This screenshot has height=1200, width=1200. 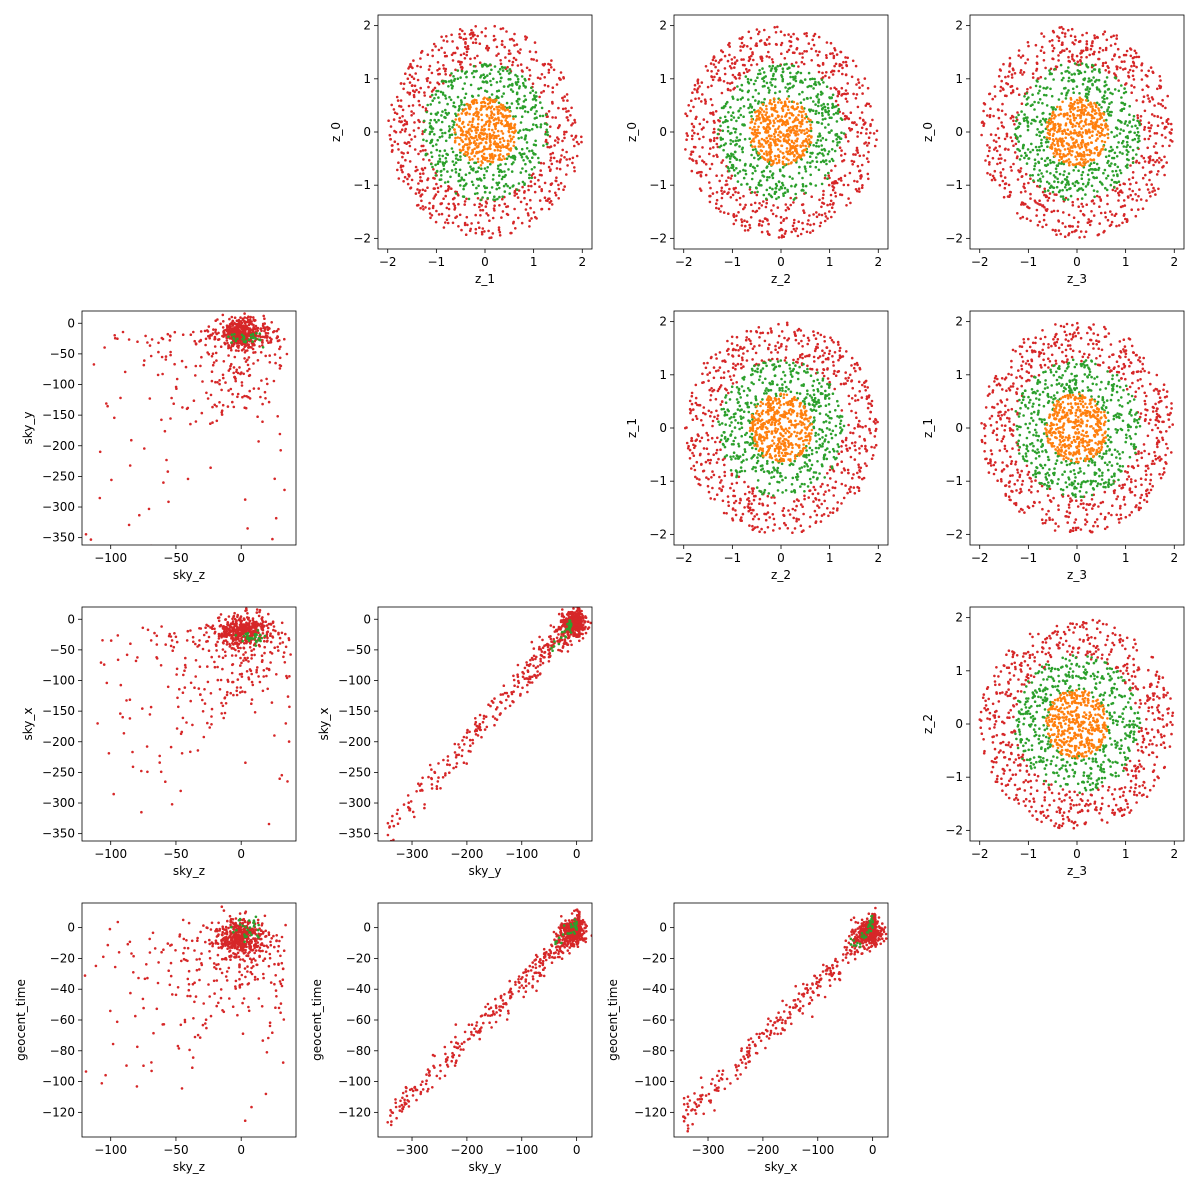 I want to click on y-tick-label: −1, so click(x=954, y=185).